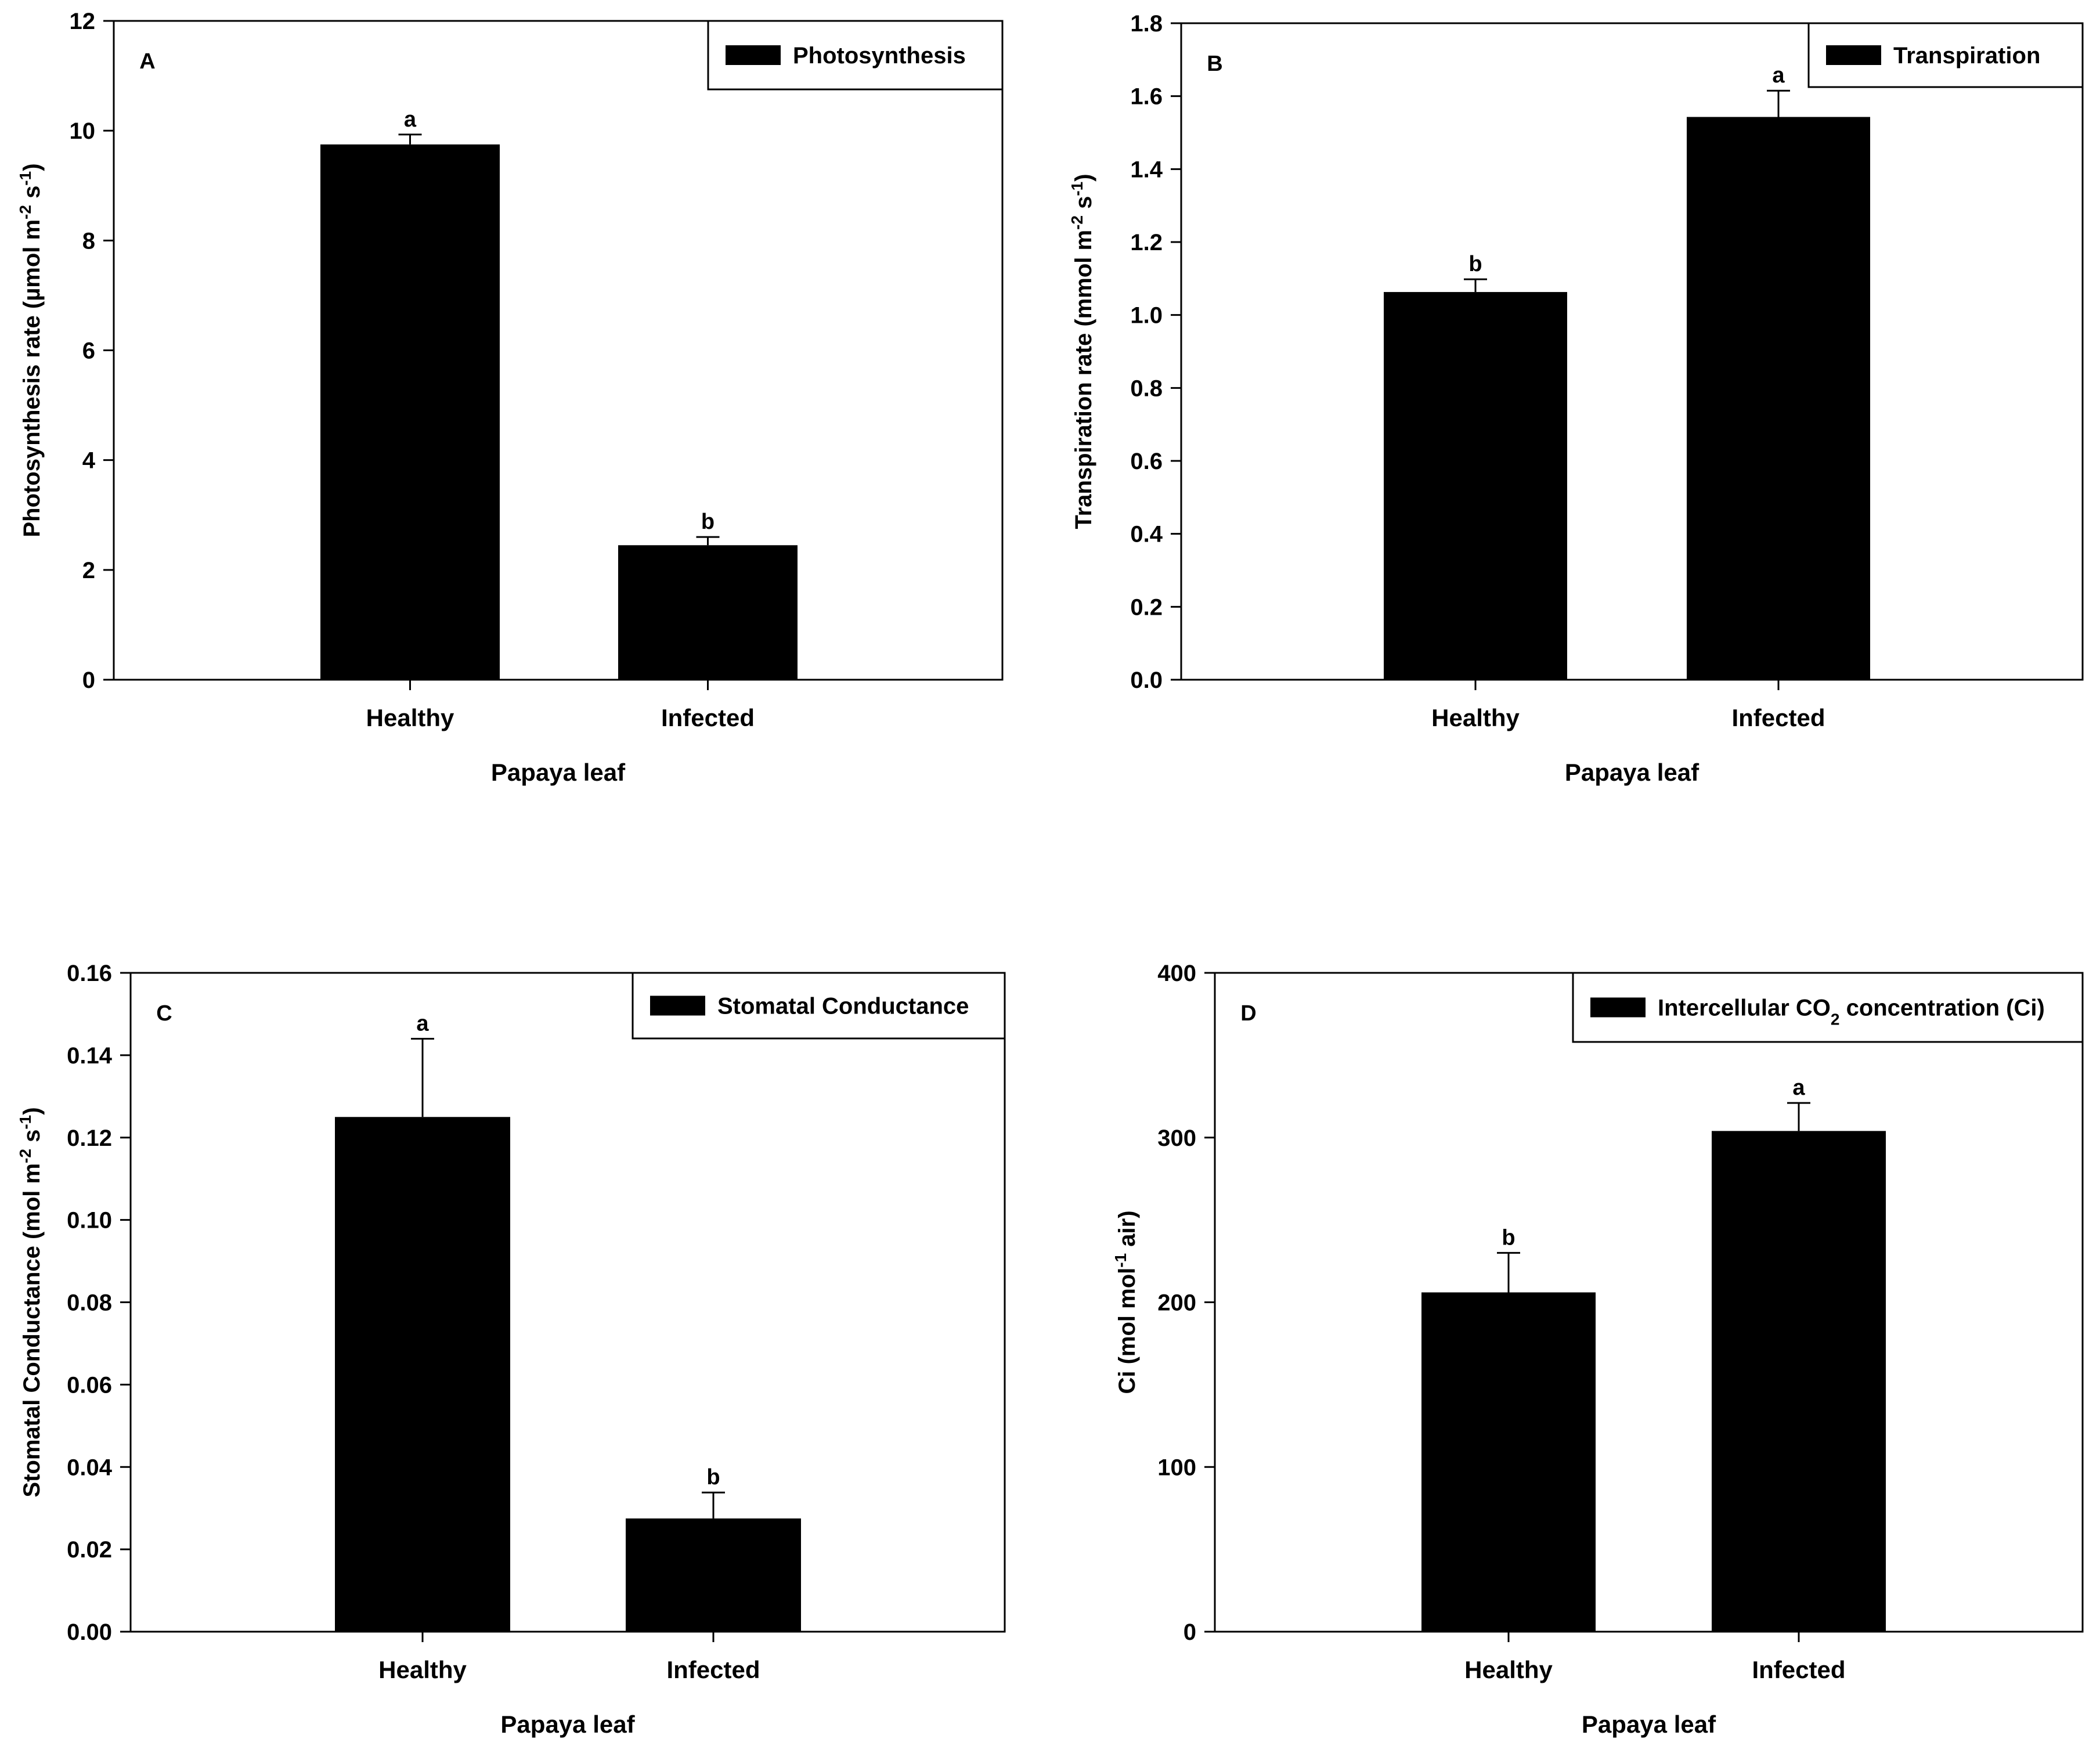  What do you see at coordinates (89, 973) in the screenshot?
I see `y-tick-label: 0.16` at bounding box center [89, 973].